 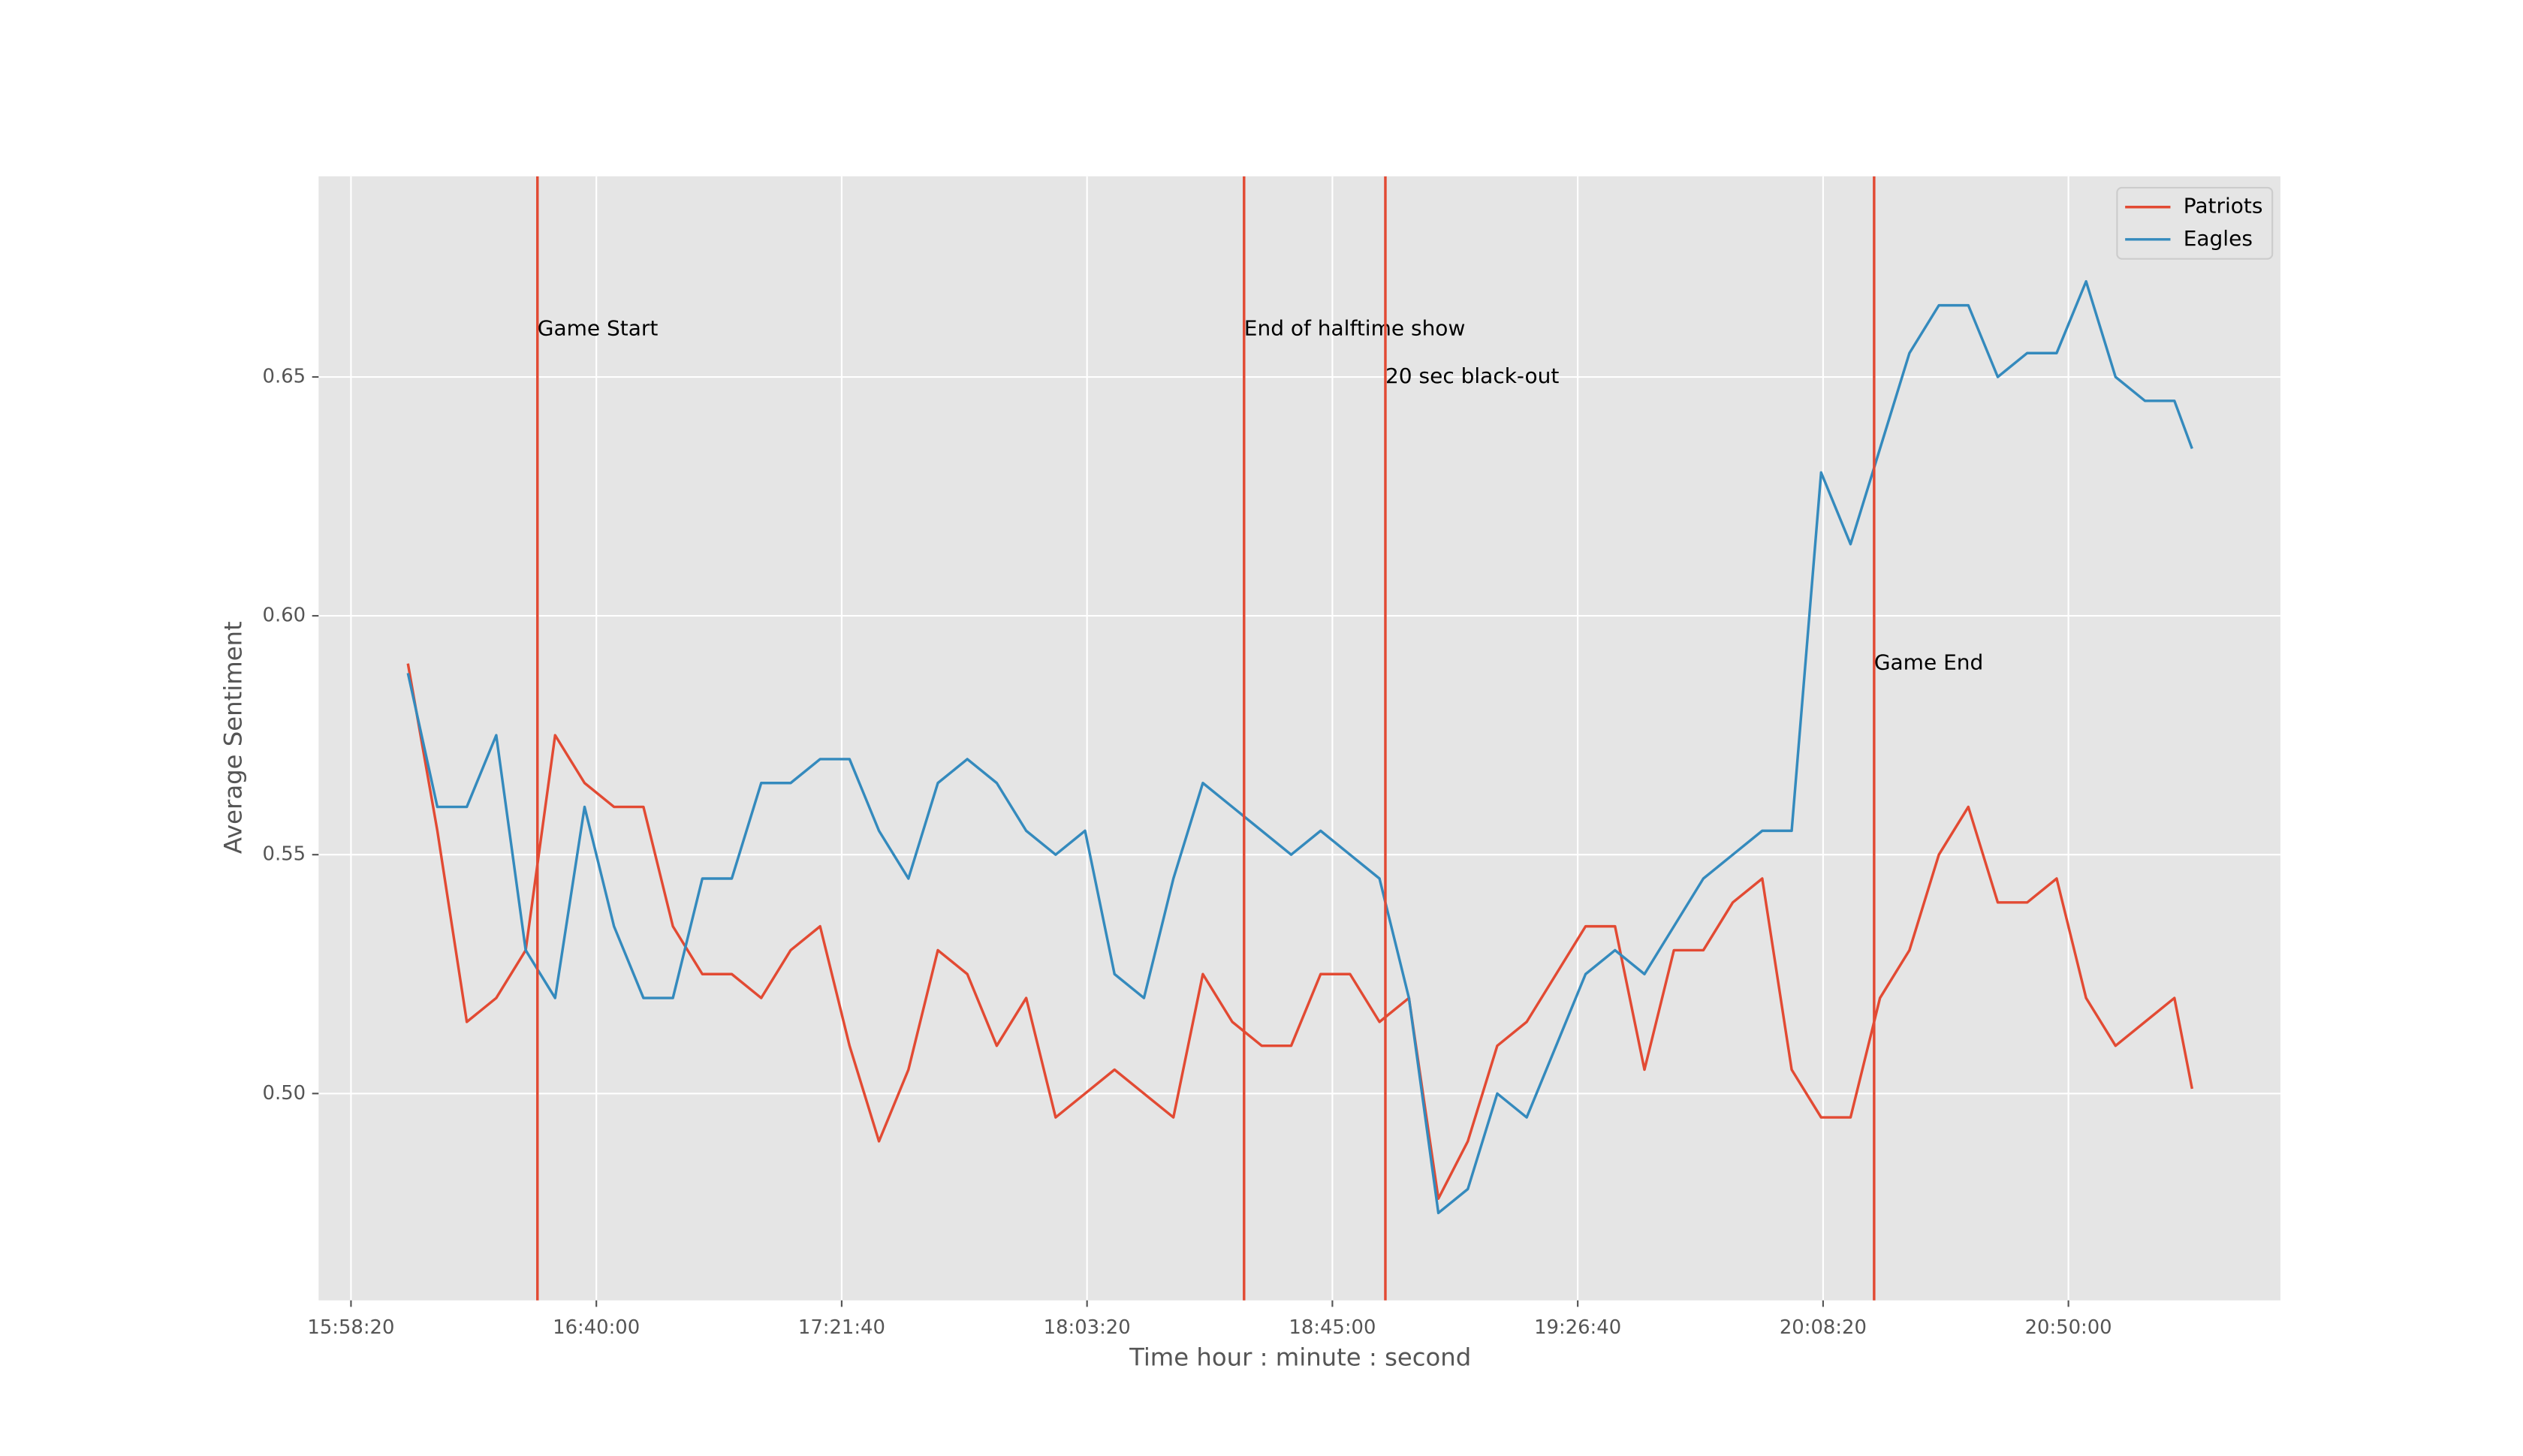 I want to click on x-tick-label: 17:21:40, so click(x=841, y=1327).